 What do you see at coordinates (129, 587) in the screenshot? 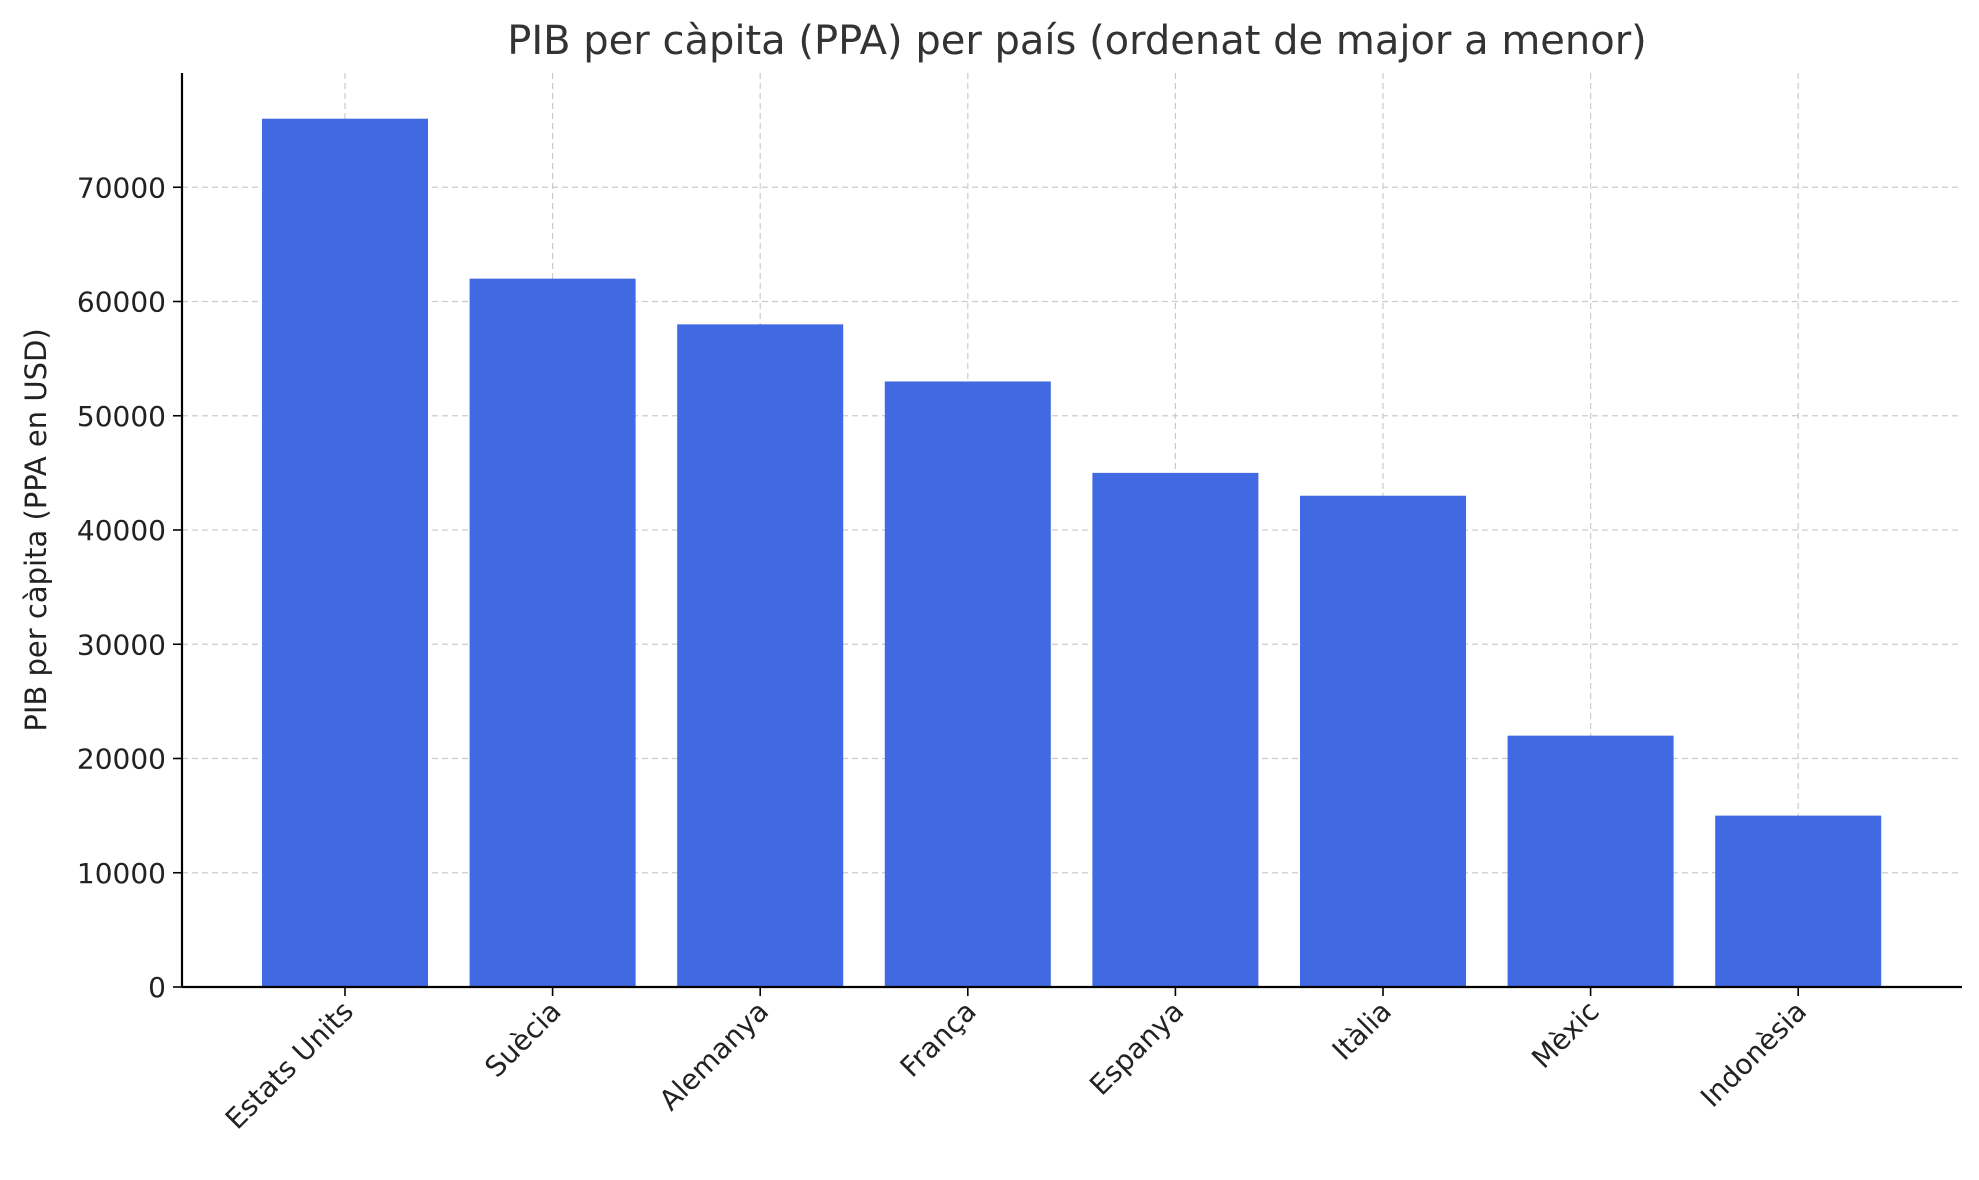
I see `y-axis-ticks: 0 10000 20000 30000 40000 50000 60000 70000` at bounding box center [129, 587].